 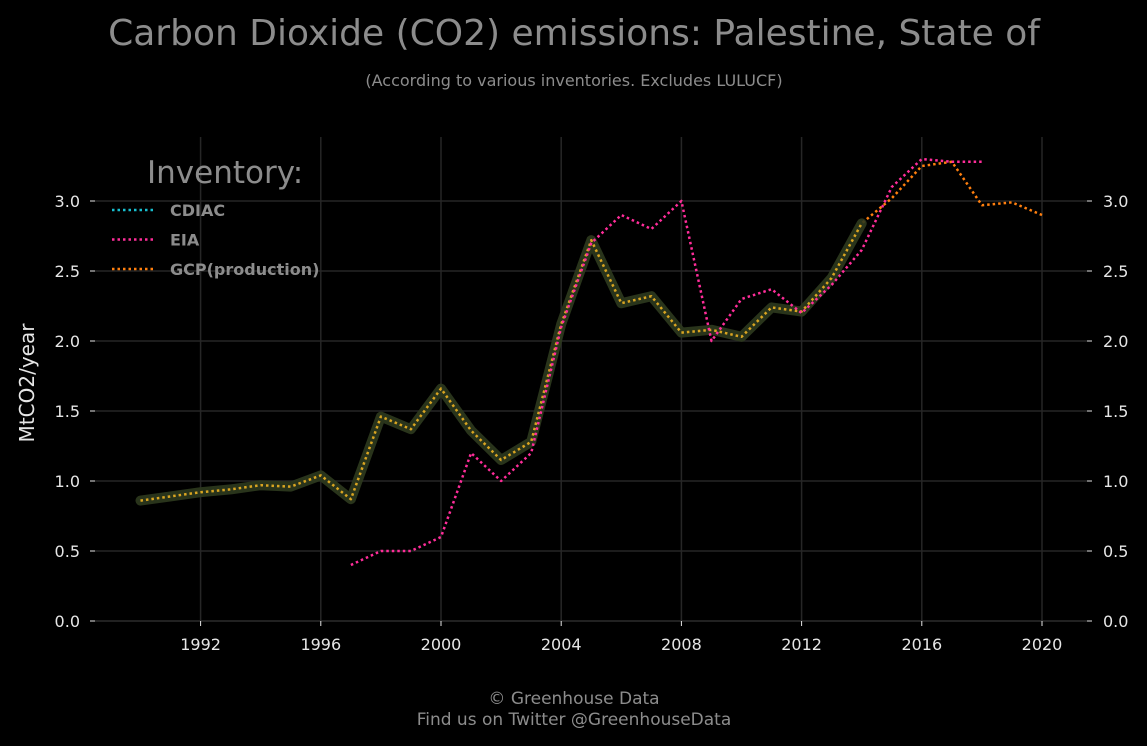 I want to click on x-tick-label-2008: 2008, so click(x=681, y=644).